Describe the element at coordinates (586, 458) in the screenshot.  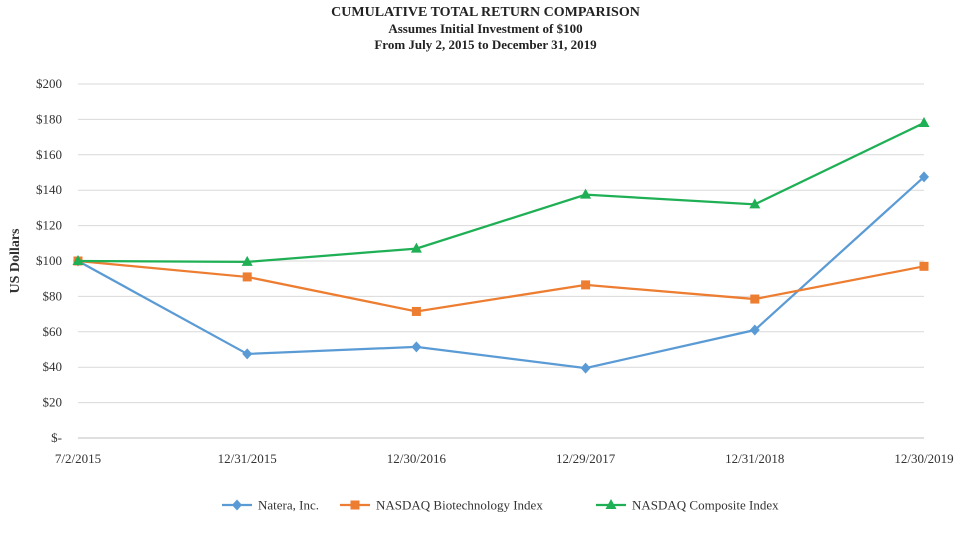
I see `x-tick-label: 12/29/2017` at that location.